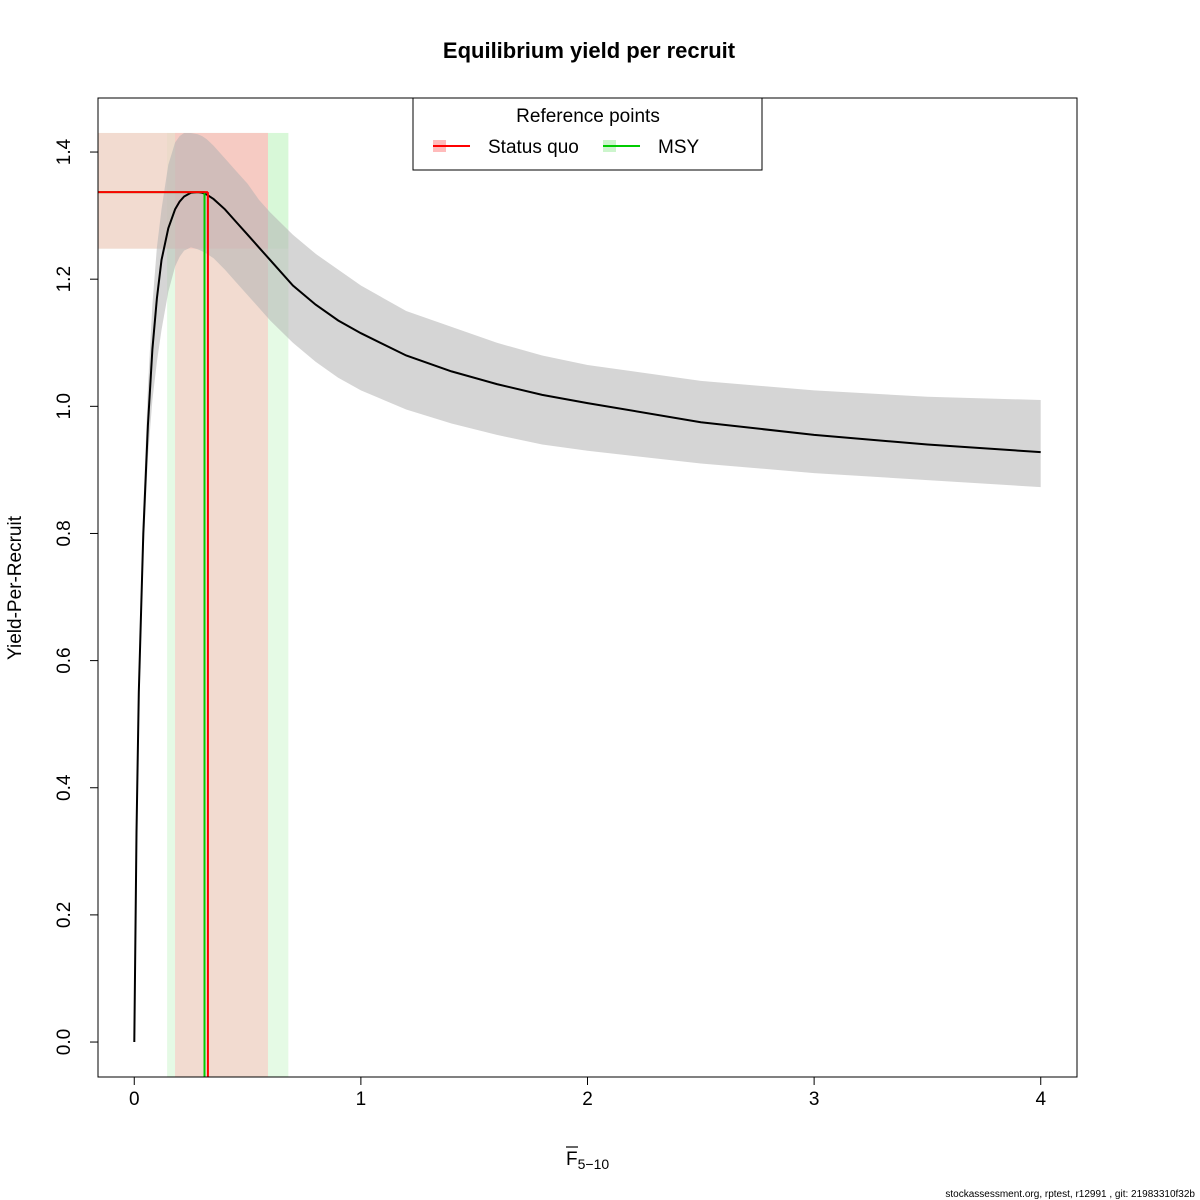 The height and width of the screenshot is (1200, 1200). Describe the element at coordinates (15, 587) in the screenshot. I see `y-axis-label: Yield-Per-Recruit` at that location.